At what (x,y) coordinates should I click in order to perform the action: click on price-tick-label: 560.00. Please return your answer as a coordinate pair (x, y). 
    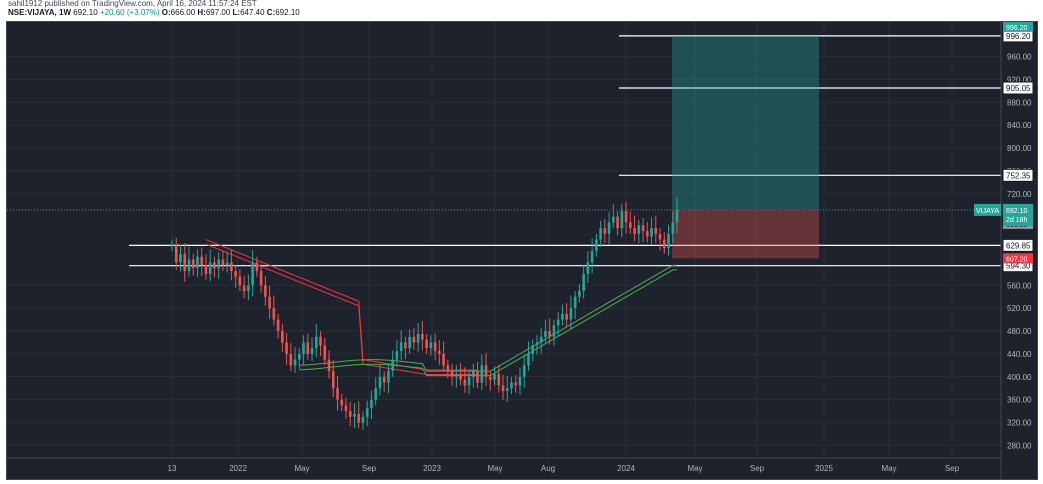
    Looking at the image, I should click on (1019, 285).